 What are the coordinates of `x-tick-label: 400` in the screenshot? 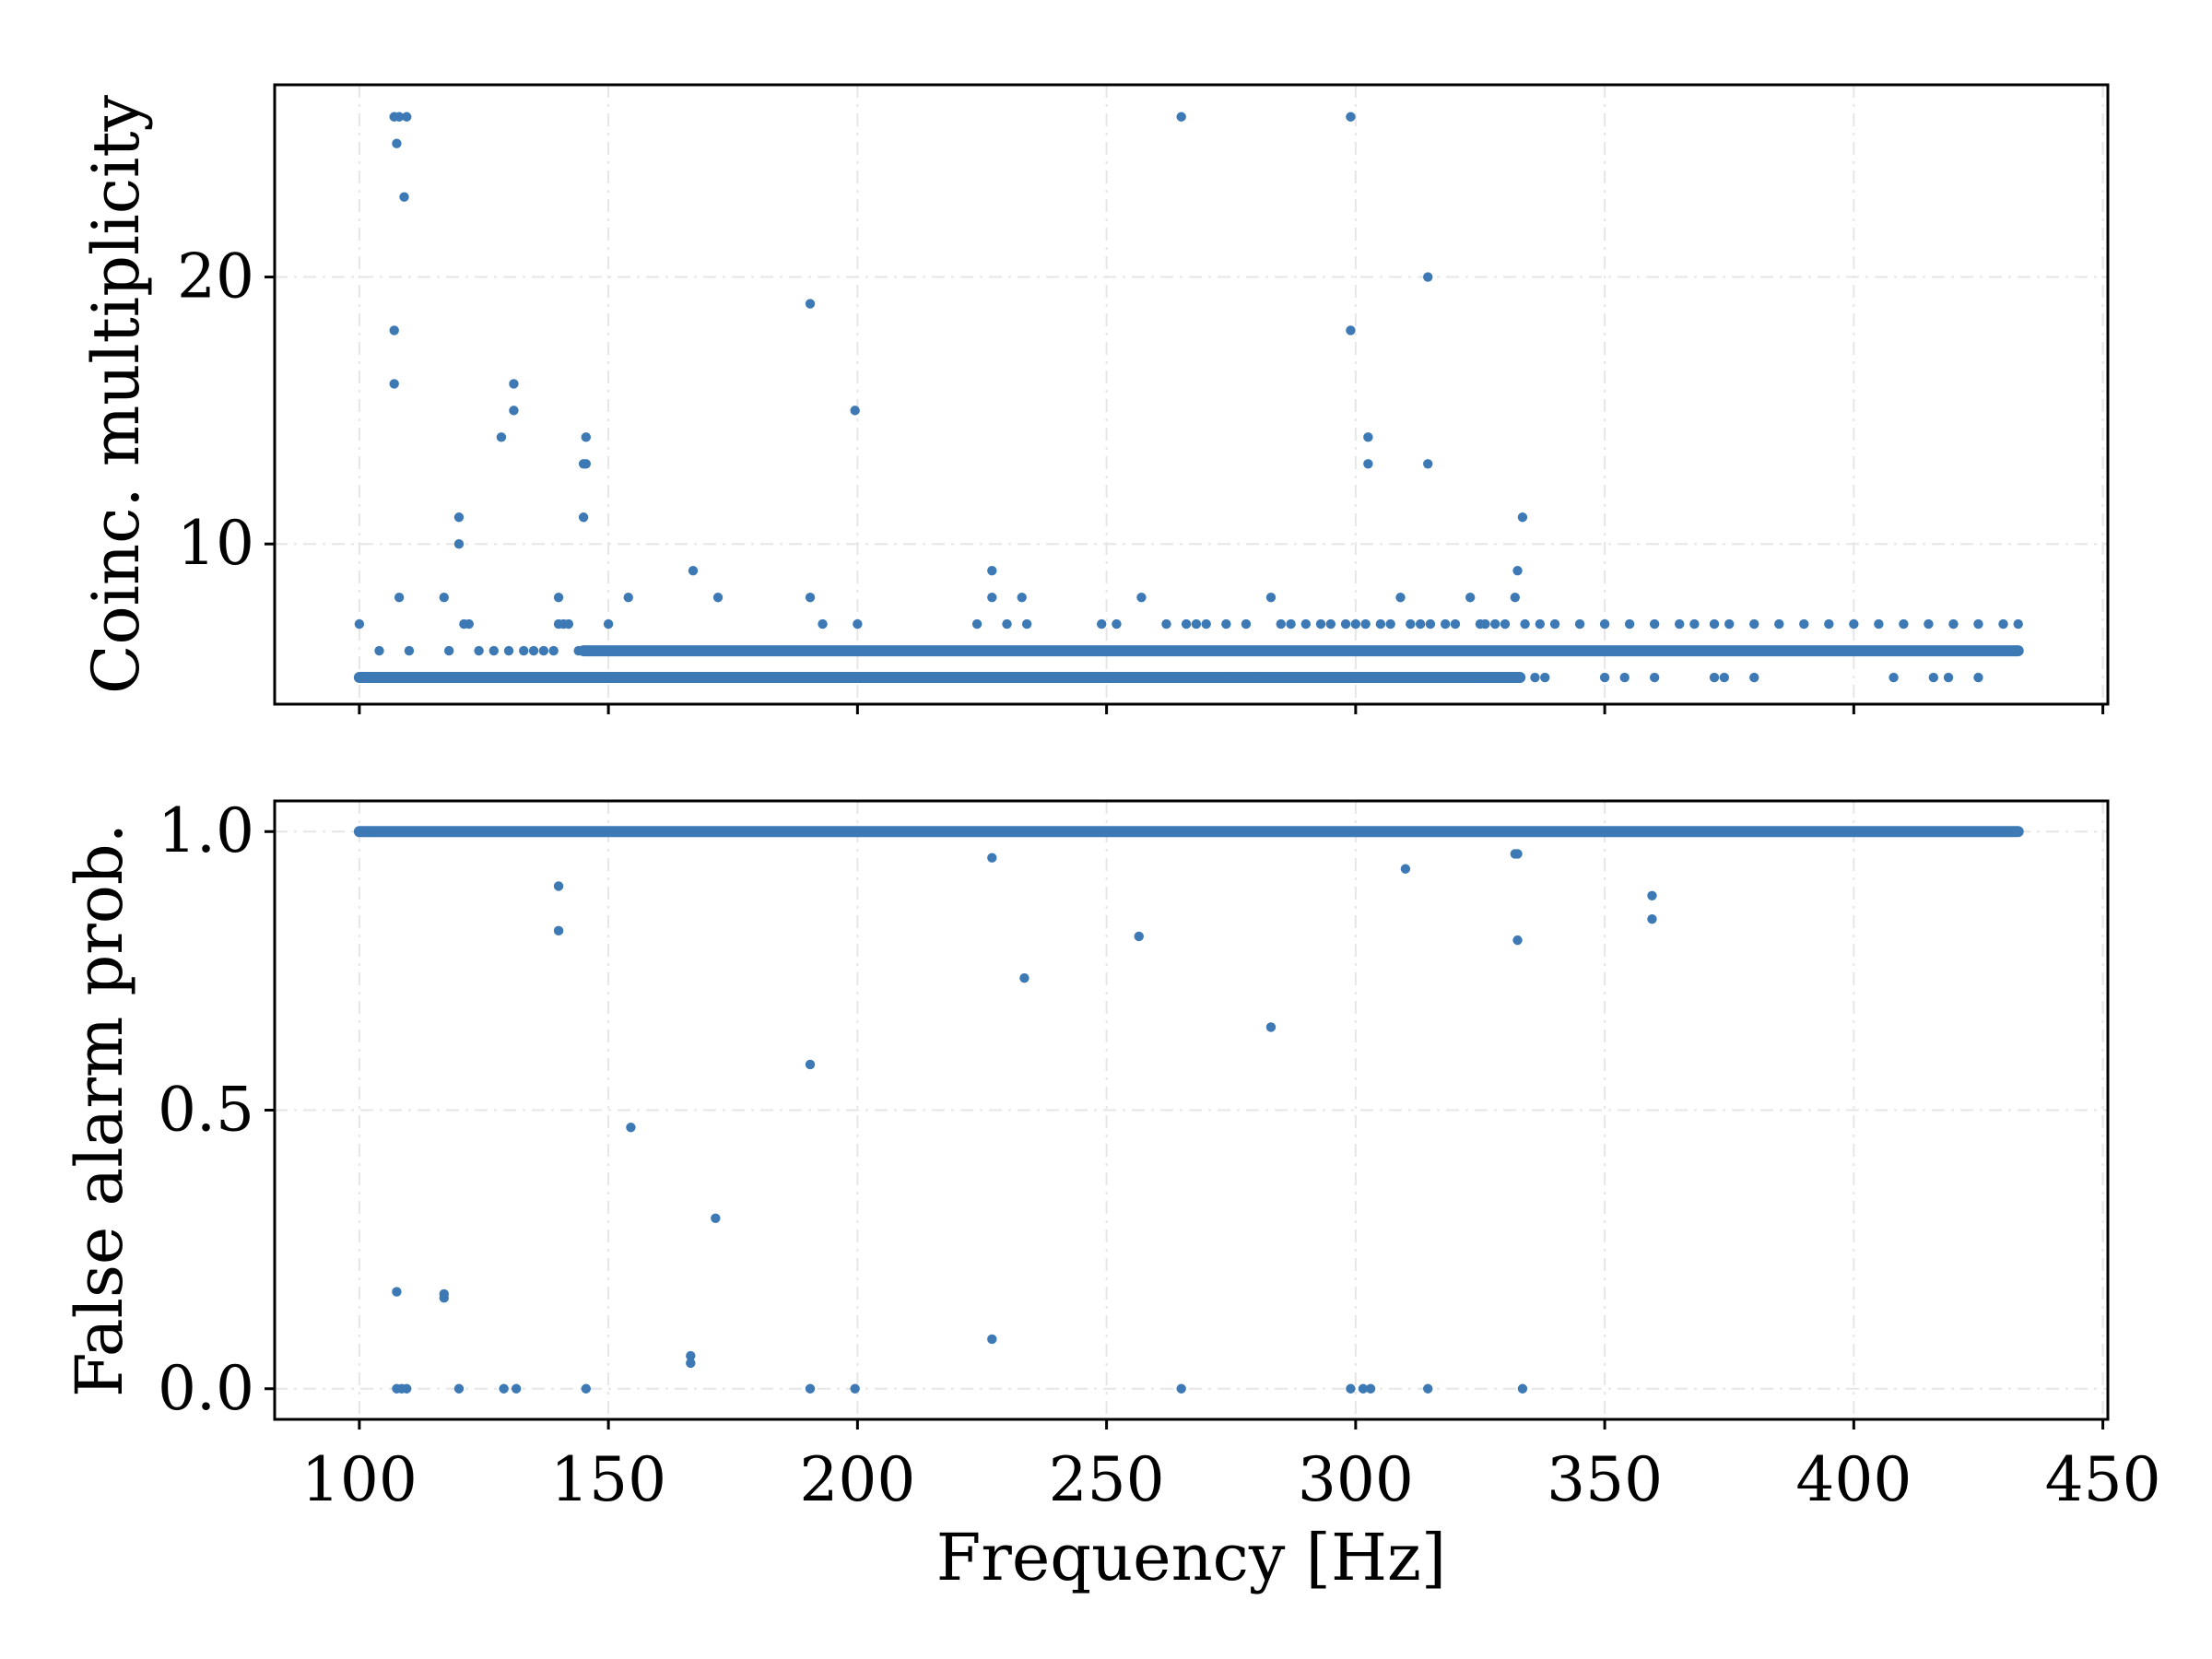 It's located at (1853, 1479).